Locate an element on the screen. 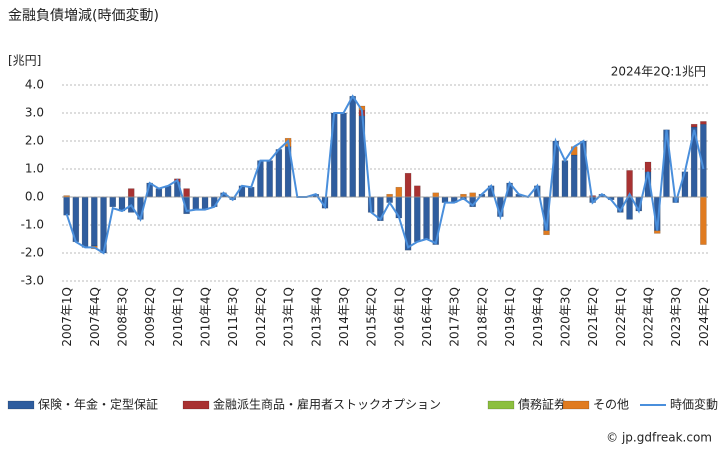 The height and width of the screenshot is (450, 728). x-tick-label: 2007年1Q is located at coordinates (67, 317).